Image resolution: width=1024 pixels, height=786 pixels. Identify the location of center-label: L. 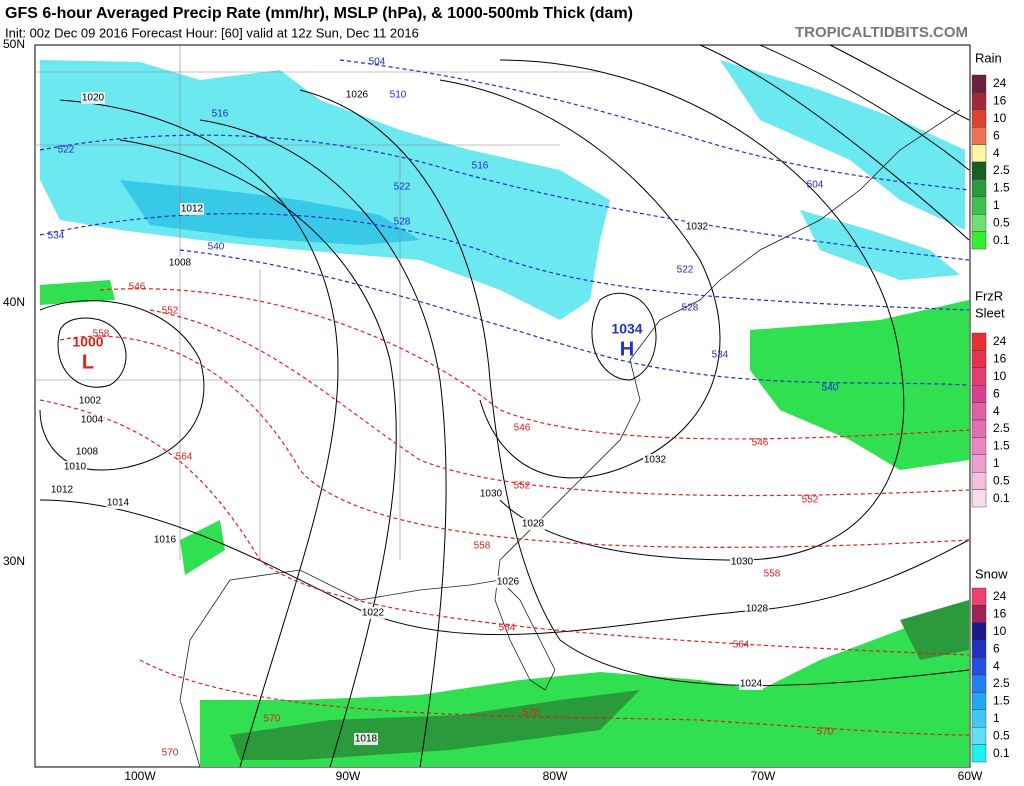
(88, 362).